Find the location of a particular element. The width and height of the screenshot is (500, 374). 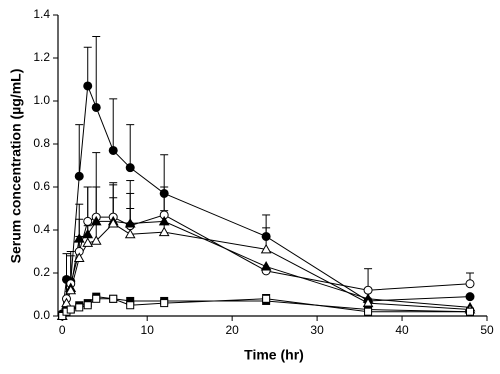

x-tick-label: 0 is located at coordinates (62, 330).